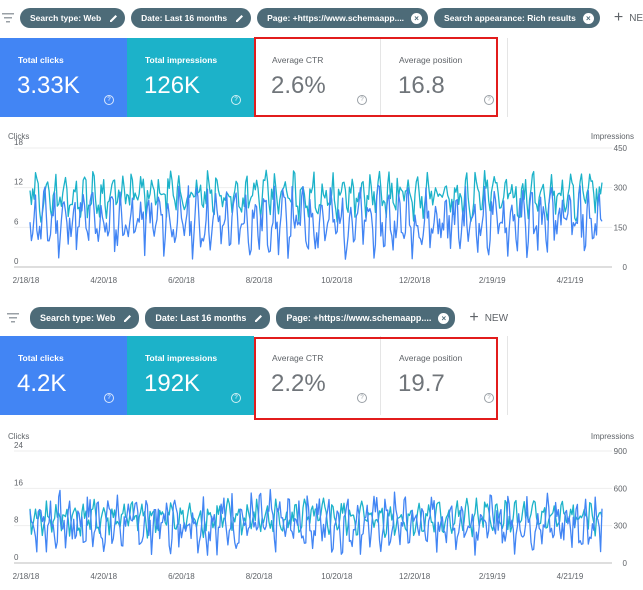 Image resolution: width=643 pixels, height=590 pixels. I want to click on left-tick-label: 8, so click(16, 520).